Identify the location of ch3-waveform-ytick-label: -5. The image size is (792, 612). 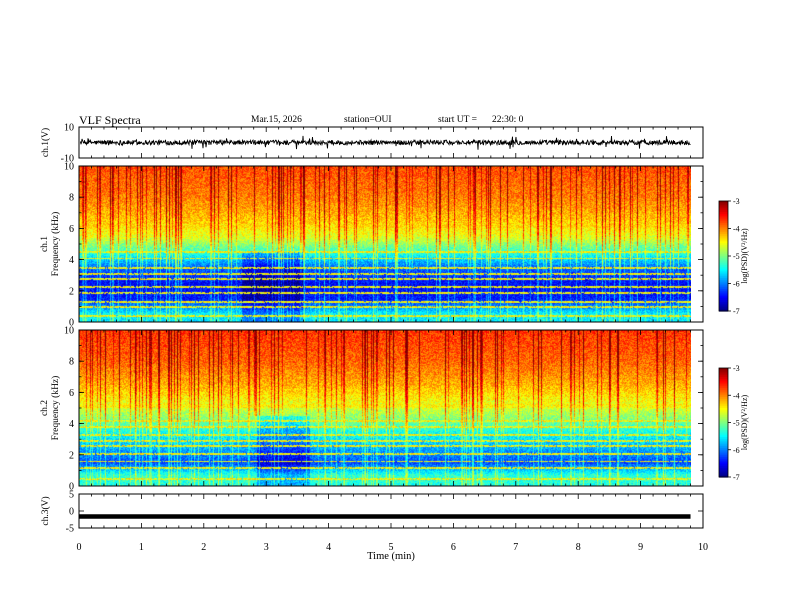
(70, 529).